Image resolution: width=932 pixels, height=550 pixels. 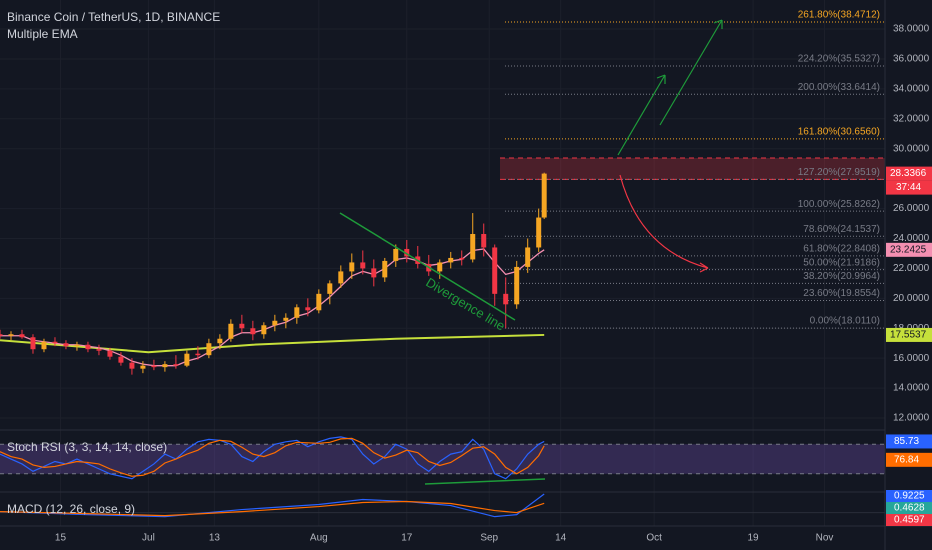 What do you see at coordinates (71, 509) in the screenshot?
I see `indicator-title: MACD (12, 26, close, 9)` at bounding box center [71, 509].